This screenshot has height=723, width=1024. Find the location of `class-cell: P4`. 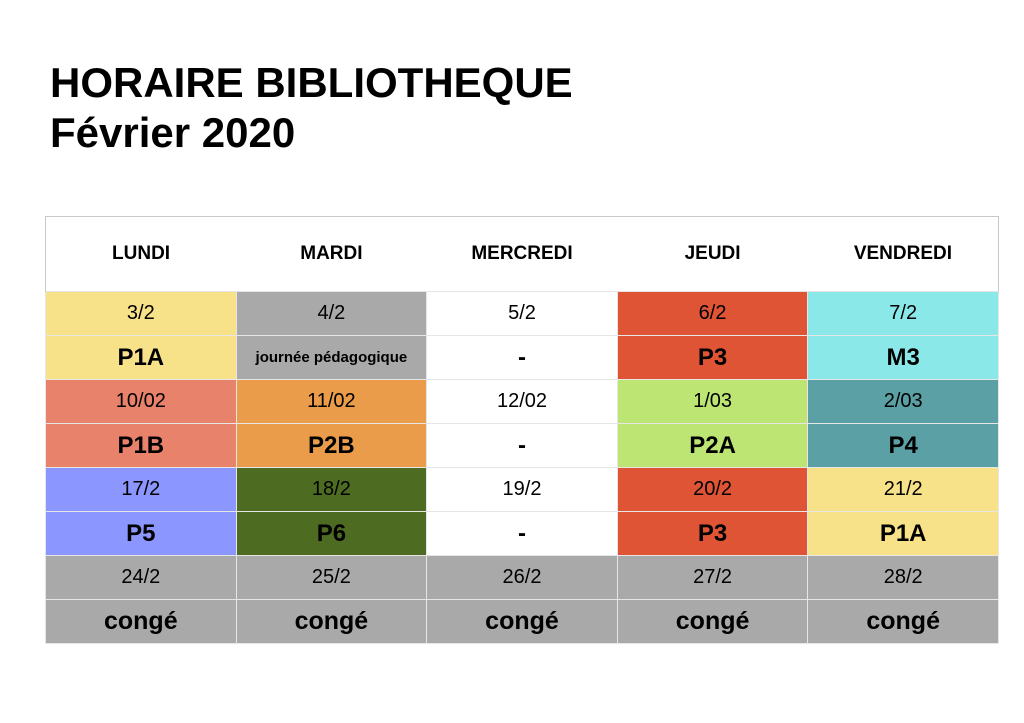

class-cell: P4 is located at coordinates (903, 445).